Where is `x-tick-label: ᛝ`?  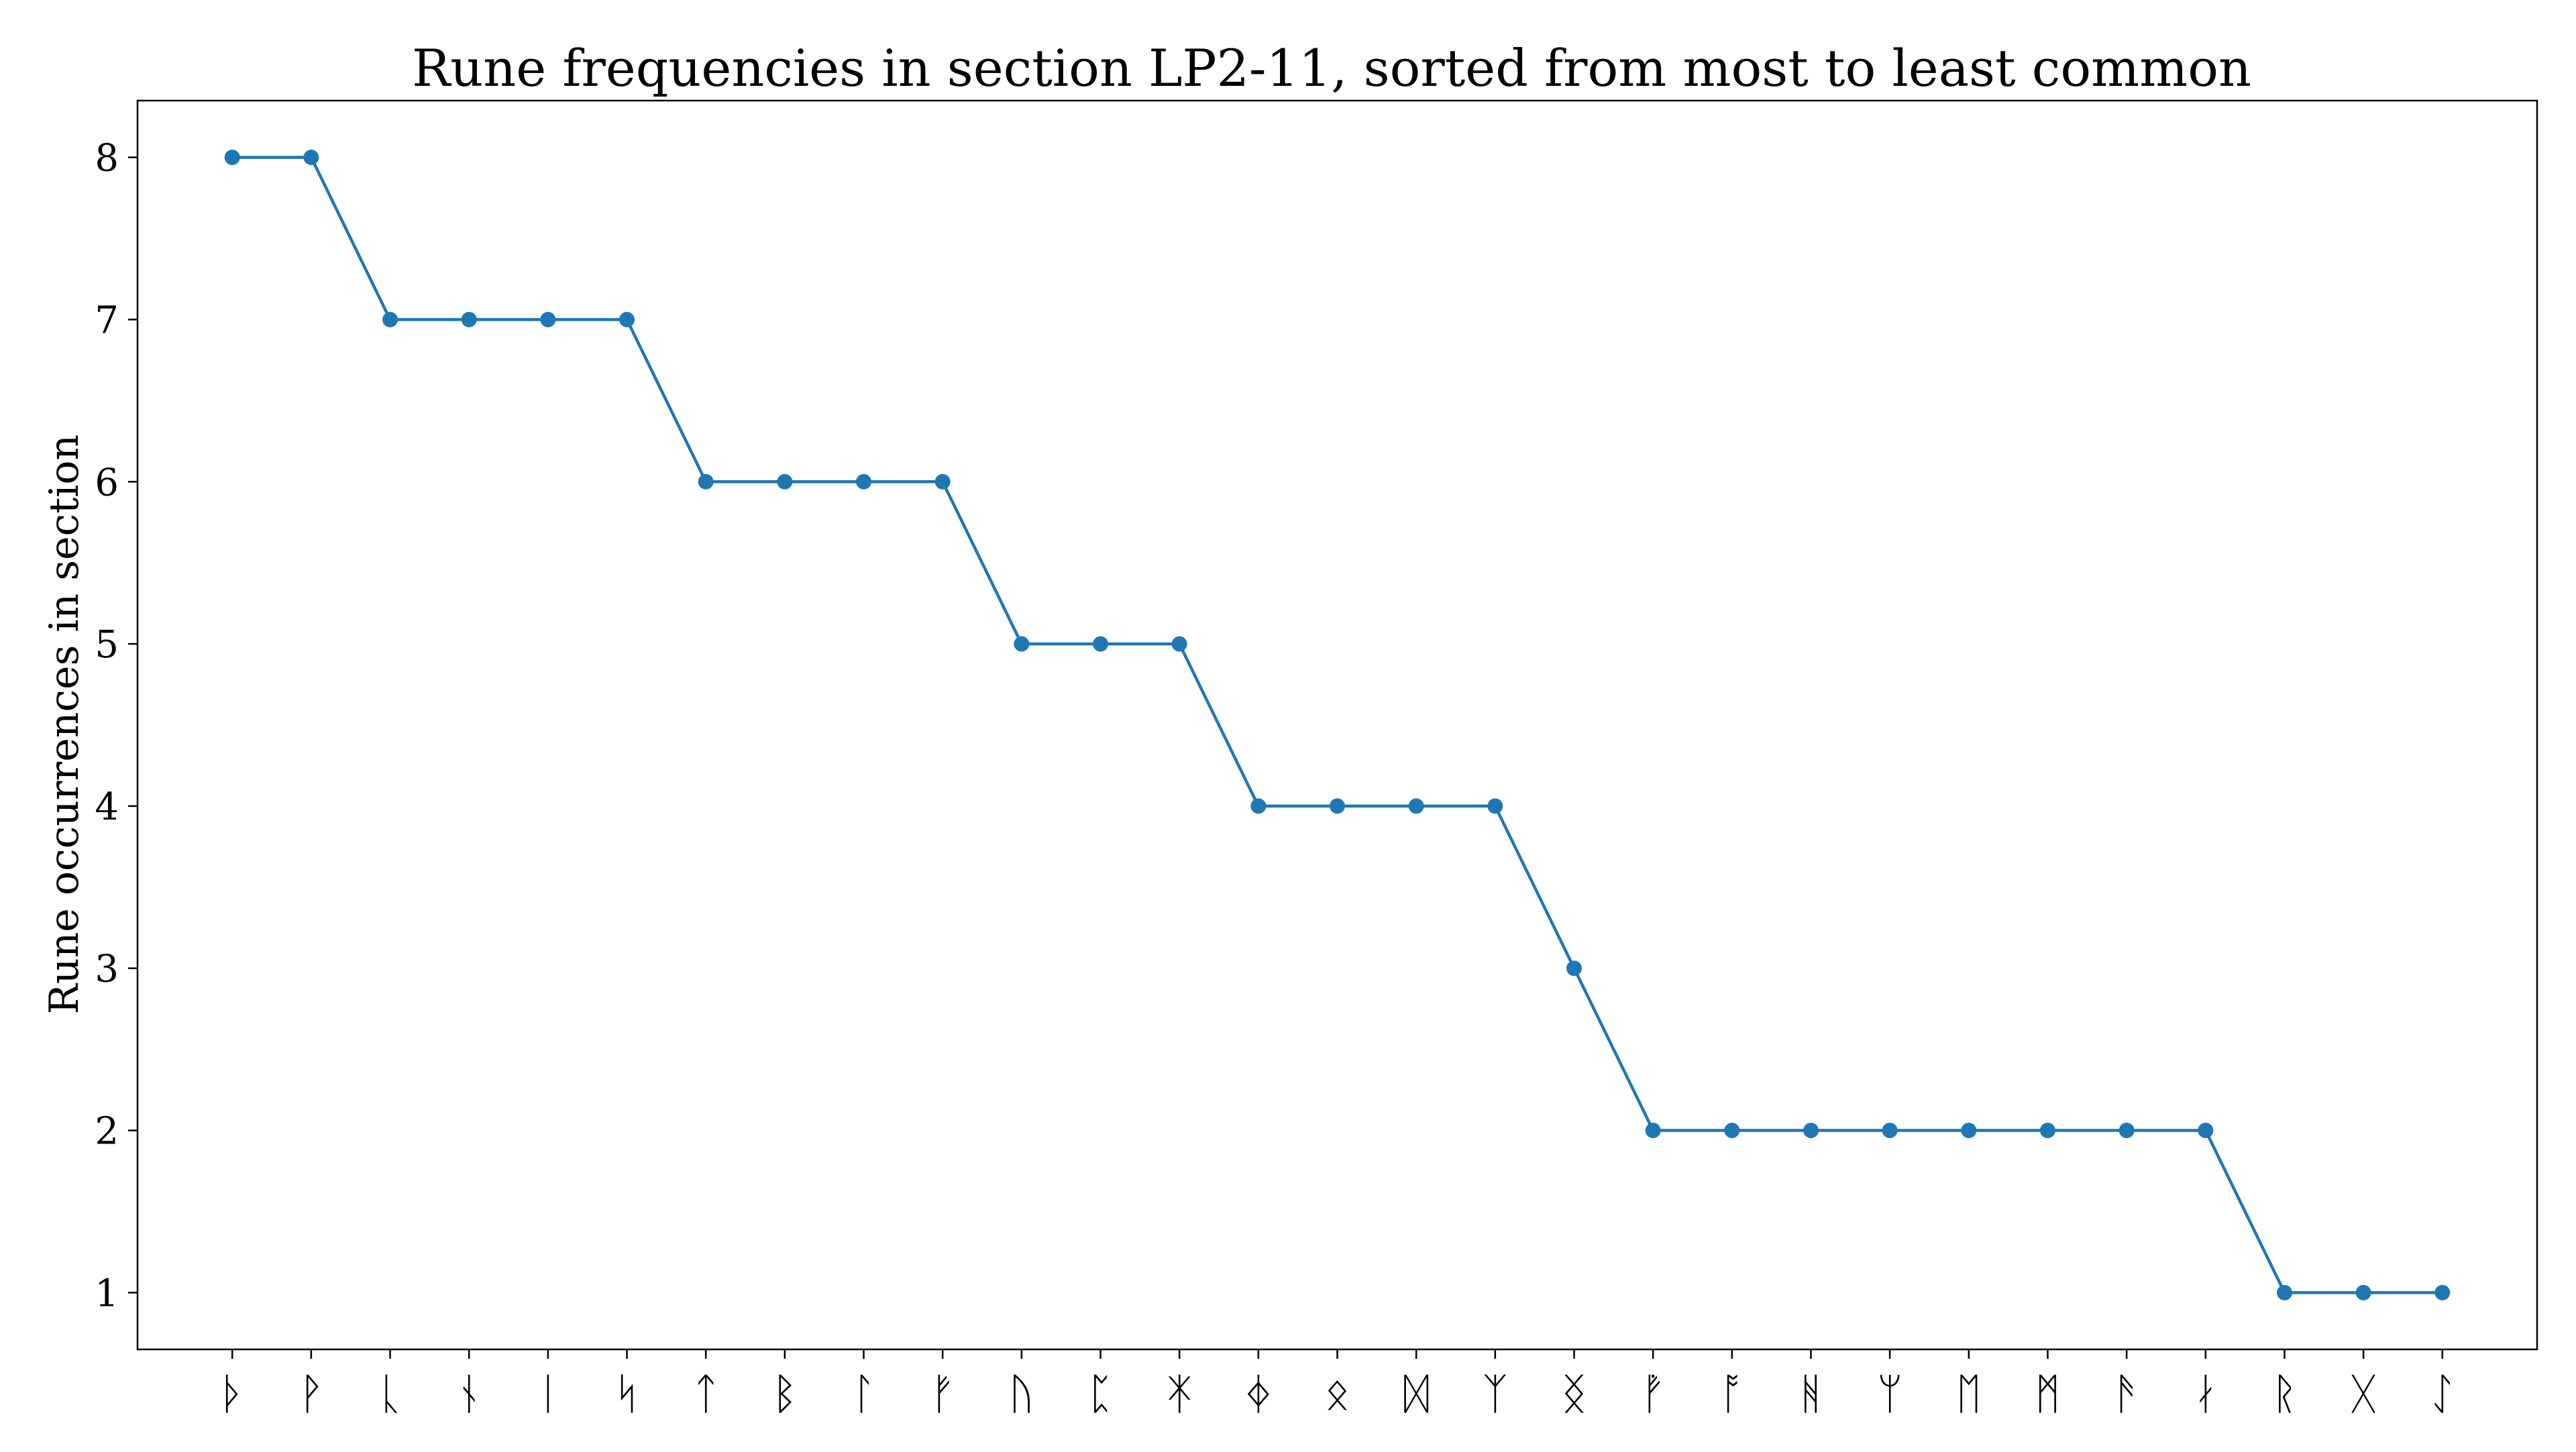 x-tick-label: ᛝ is located at coordinates (1574, 1394).